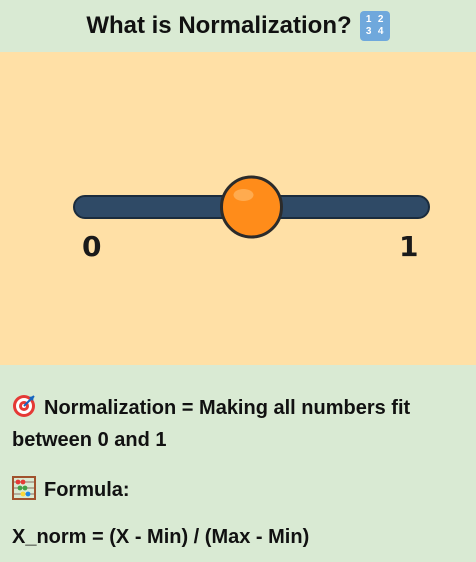 Image resolution: width=476 pixels, height=562 pixels. Describe the element at coordinates (92, 246) in the screenshot. I see `slider-min-label: 0` at that location.